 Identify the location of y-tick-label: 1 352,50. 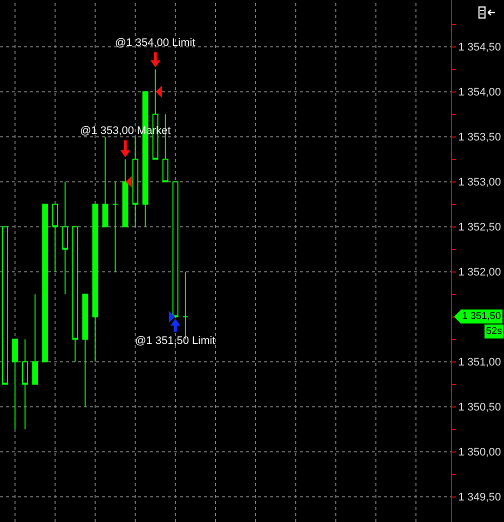
(480, 228).